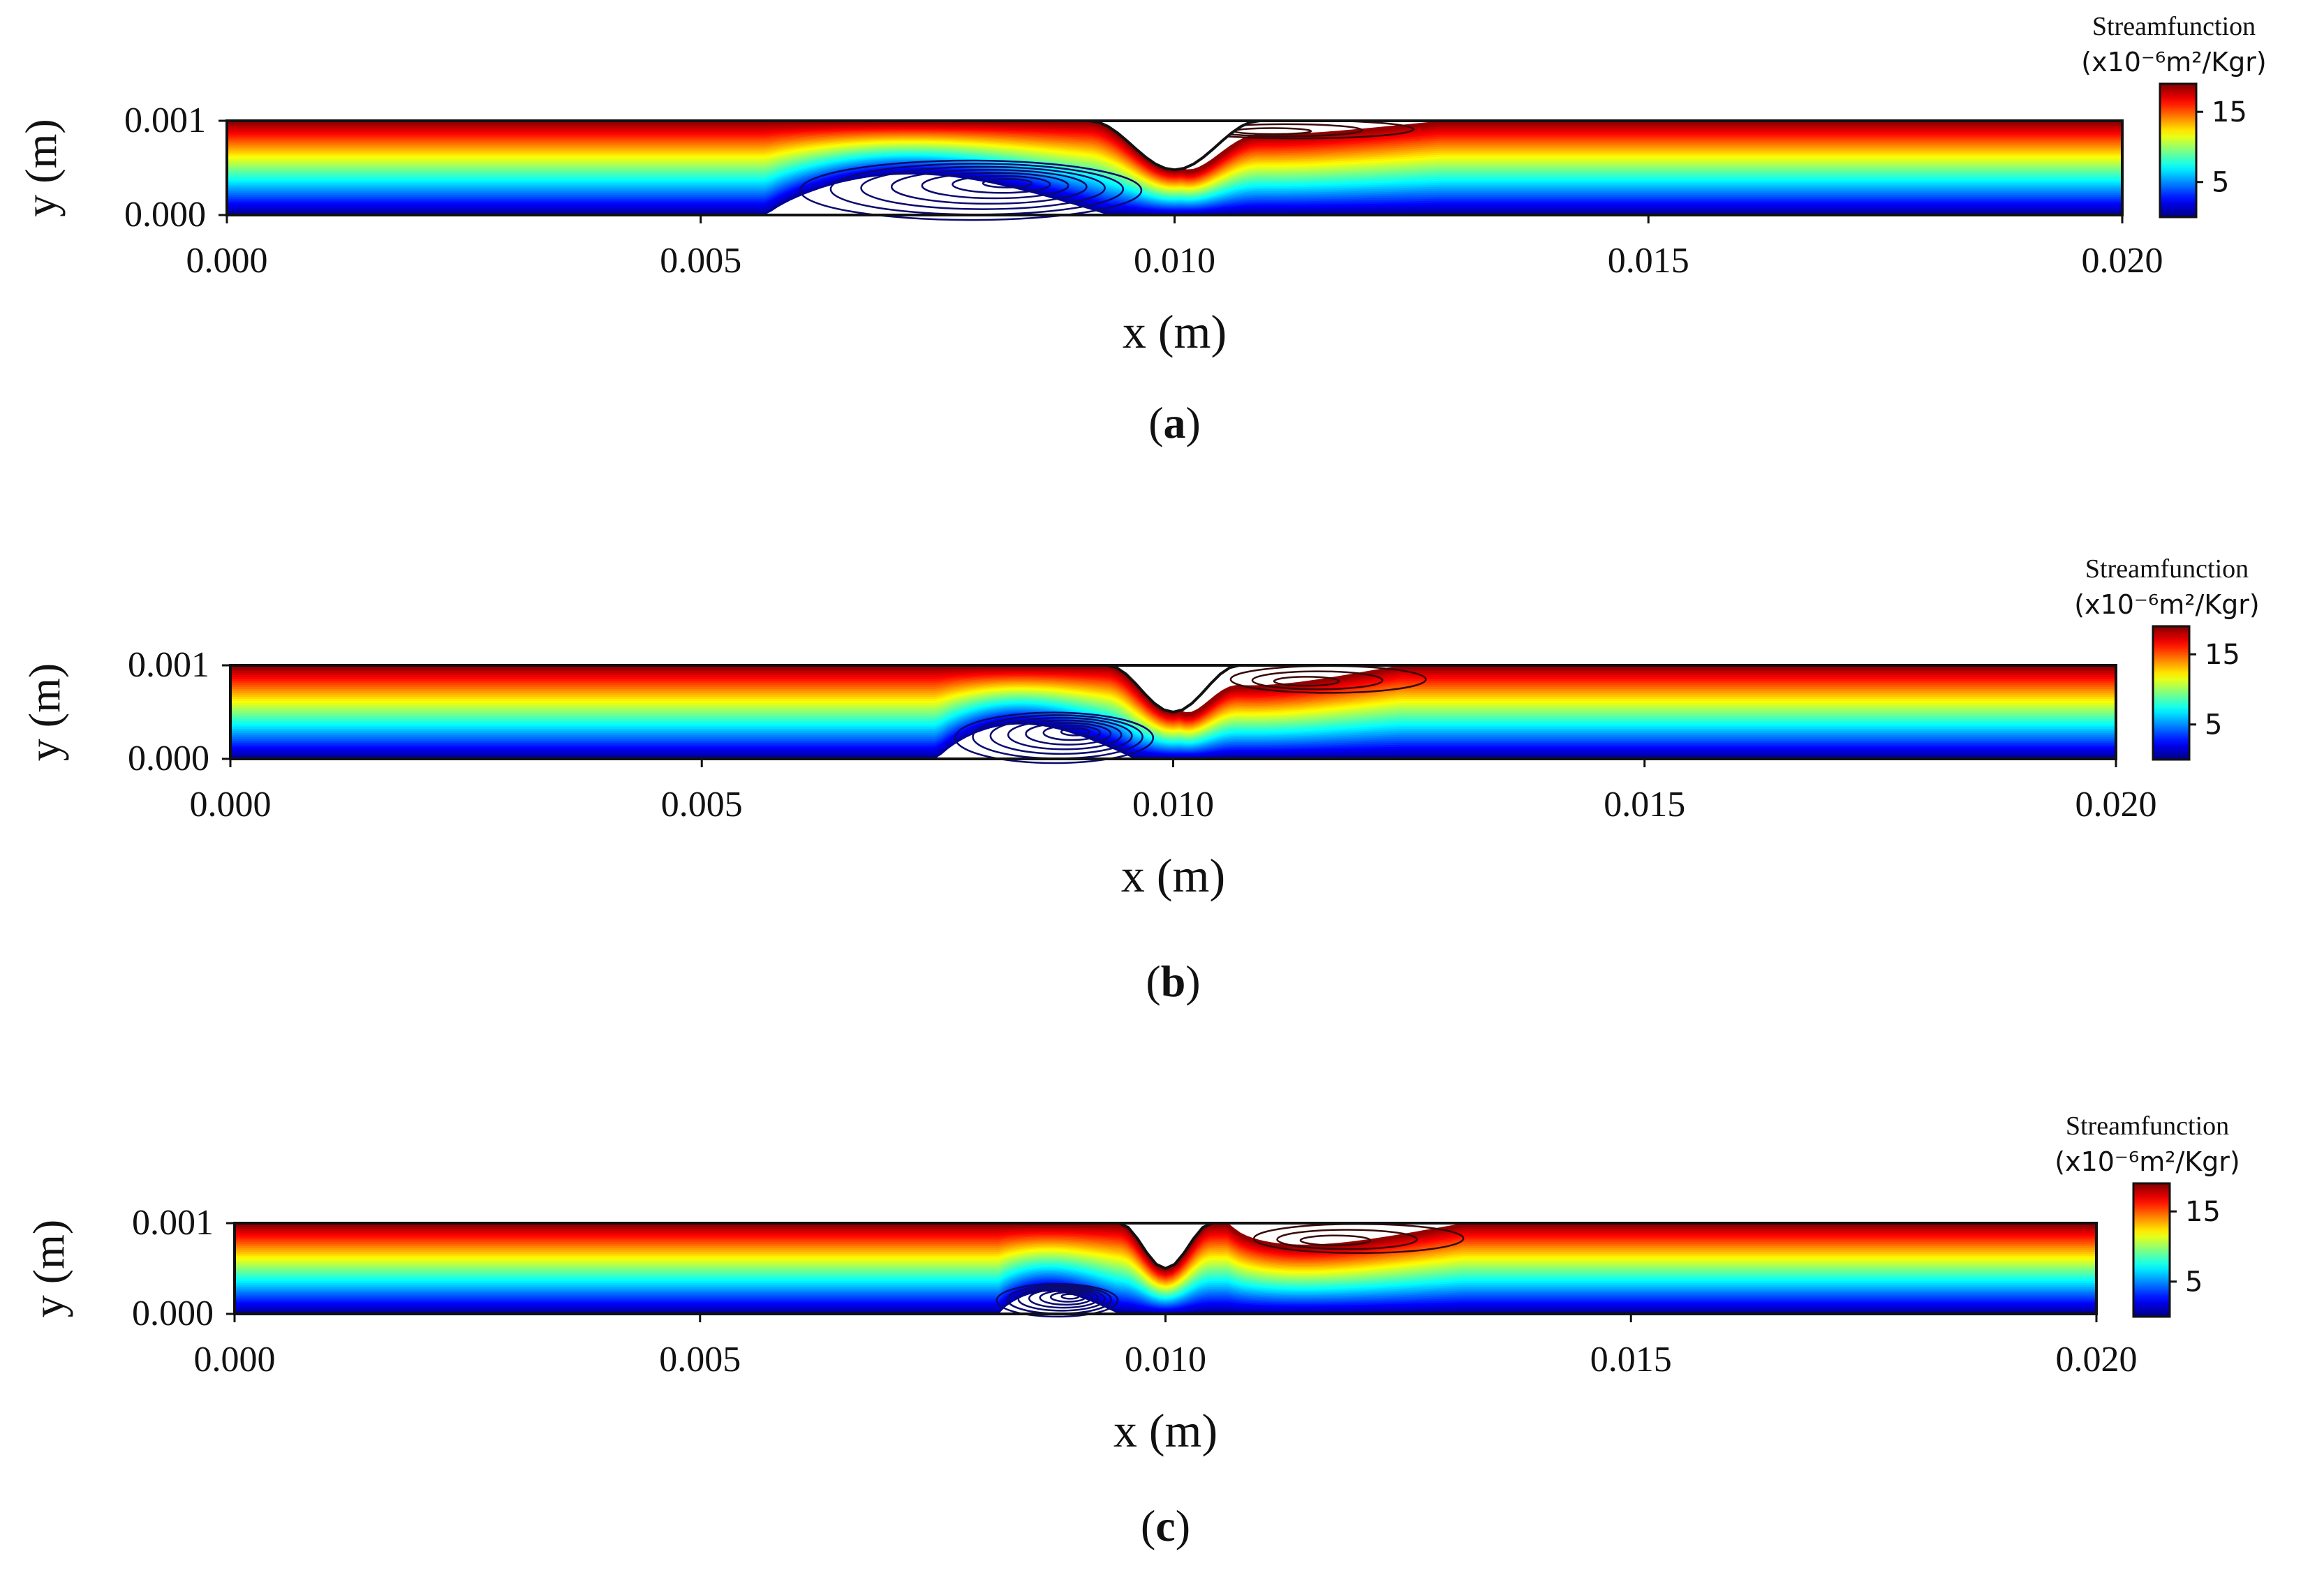  I want to click on panel-label: (b), so click(1173, 981).